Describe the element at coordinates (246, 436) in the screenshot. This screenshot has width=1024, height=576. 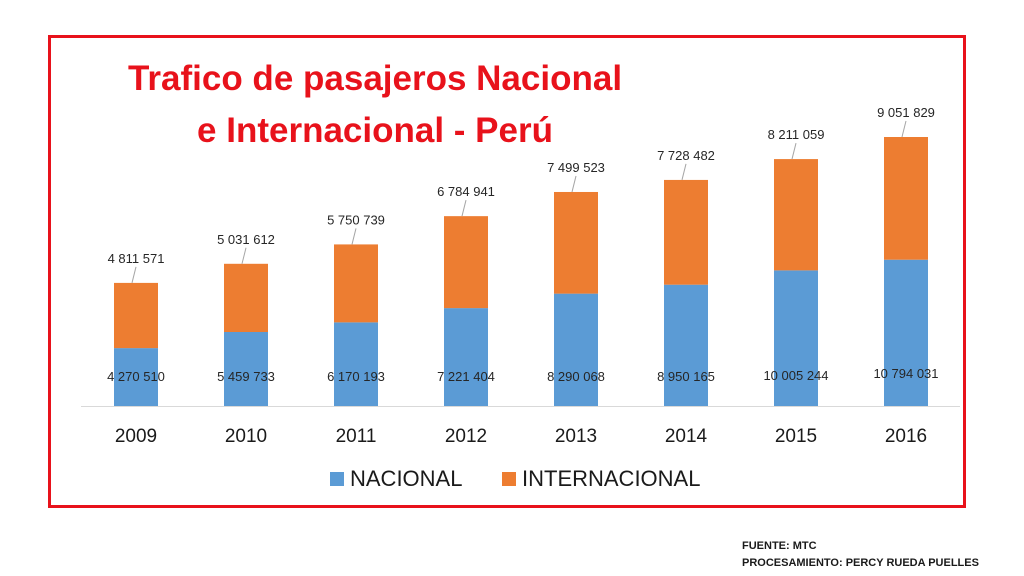
I see `x-tick-label-2010: 2010` at that location.